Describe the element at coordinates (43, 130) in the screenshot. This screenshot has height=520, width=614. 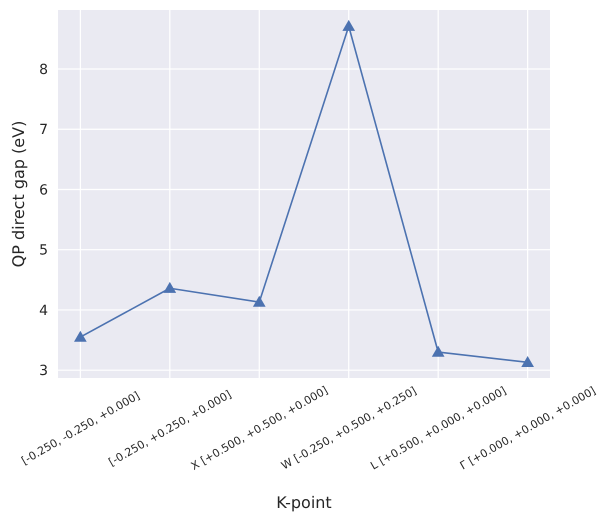
I see `y-tick-label: 7` at that location.